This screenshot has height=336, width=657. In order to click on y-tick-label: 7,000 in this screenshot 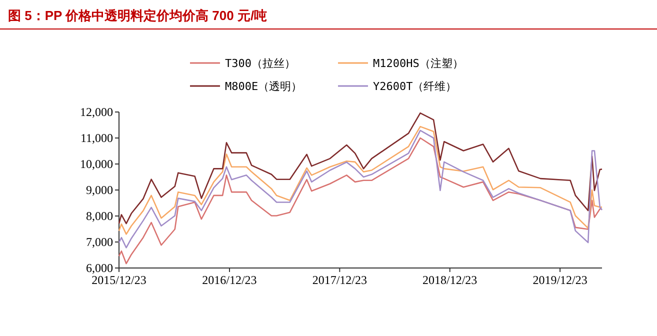, I will do `click(99, 242)`.